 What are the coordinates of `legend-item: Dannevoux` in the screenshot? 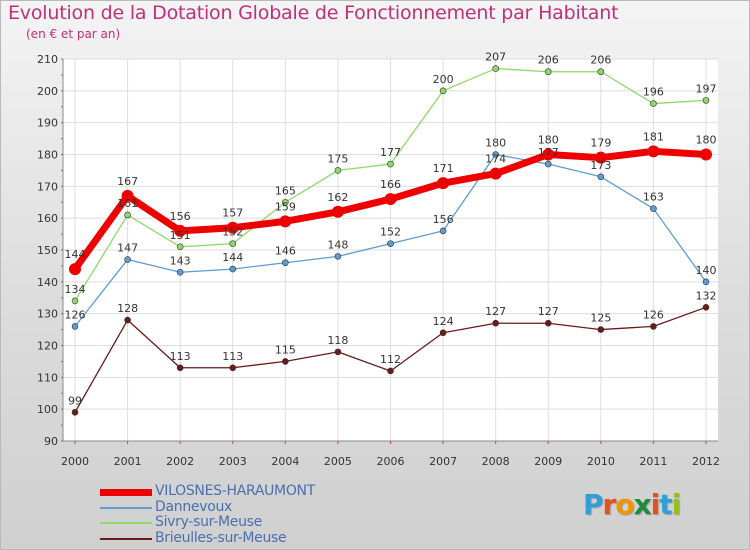 It's located at (250, 507).